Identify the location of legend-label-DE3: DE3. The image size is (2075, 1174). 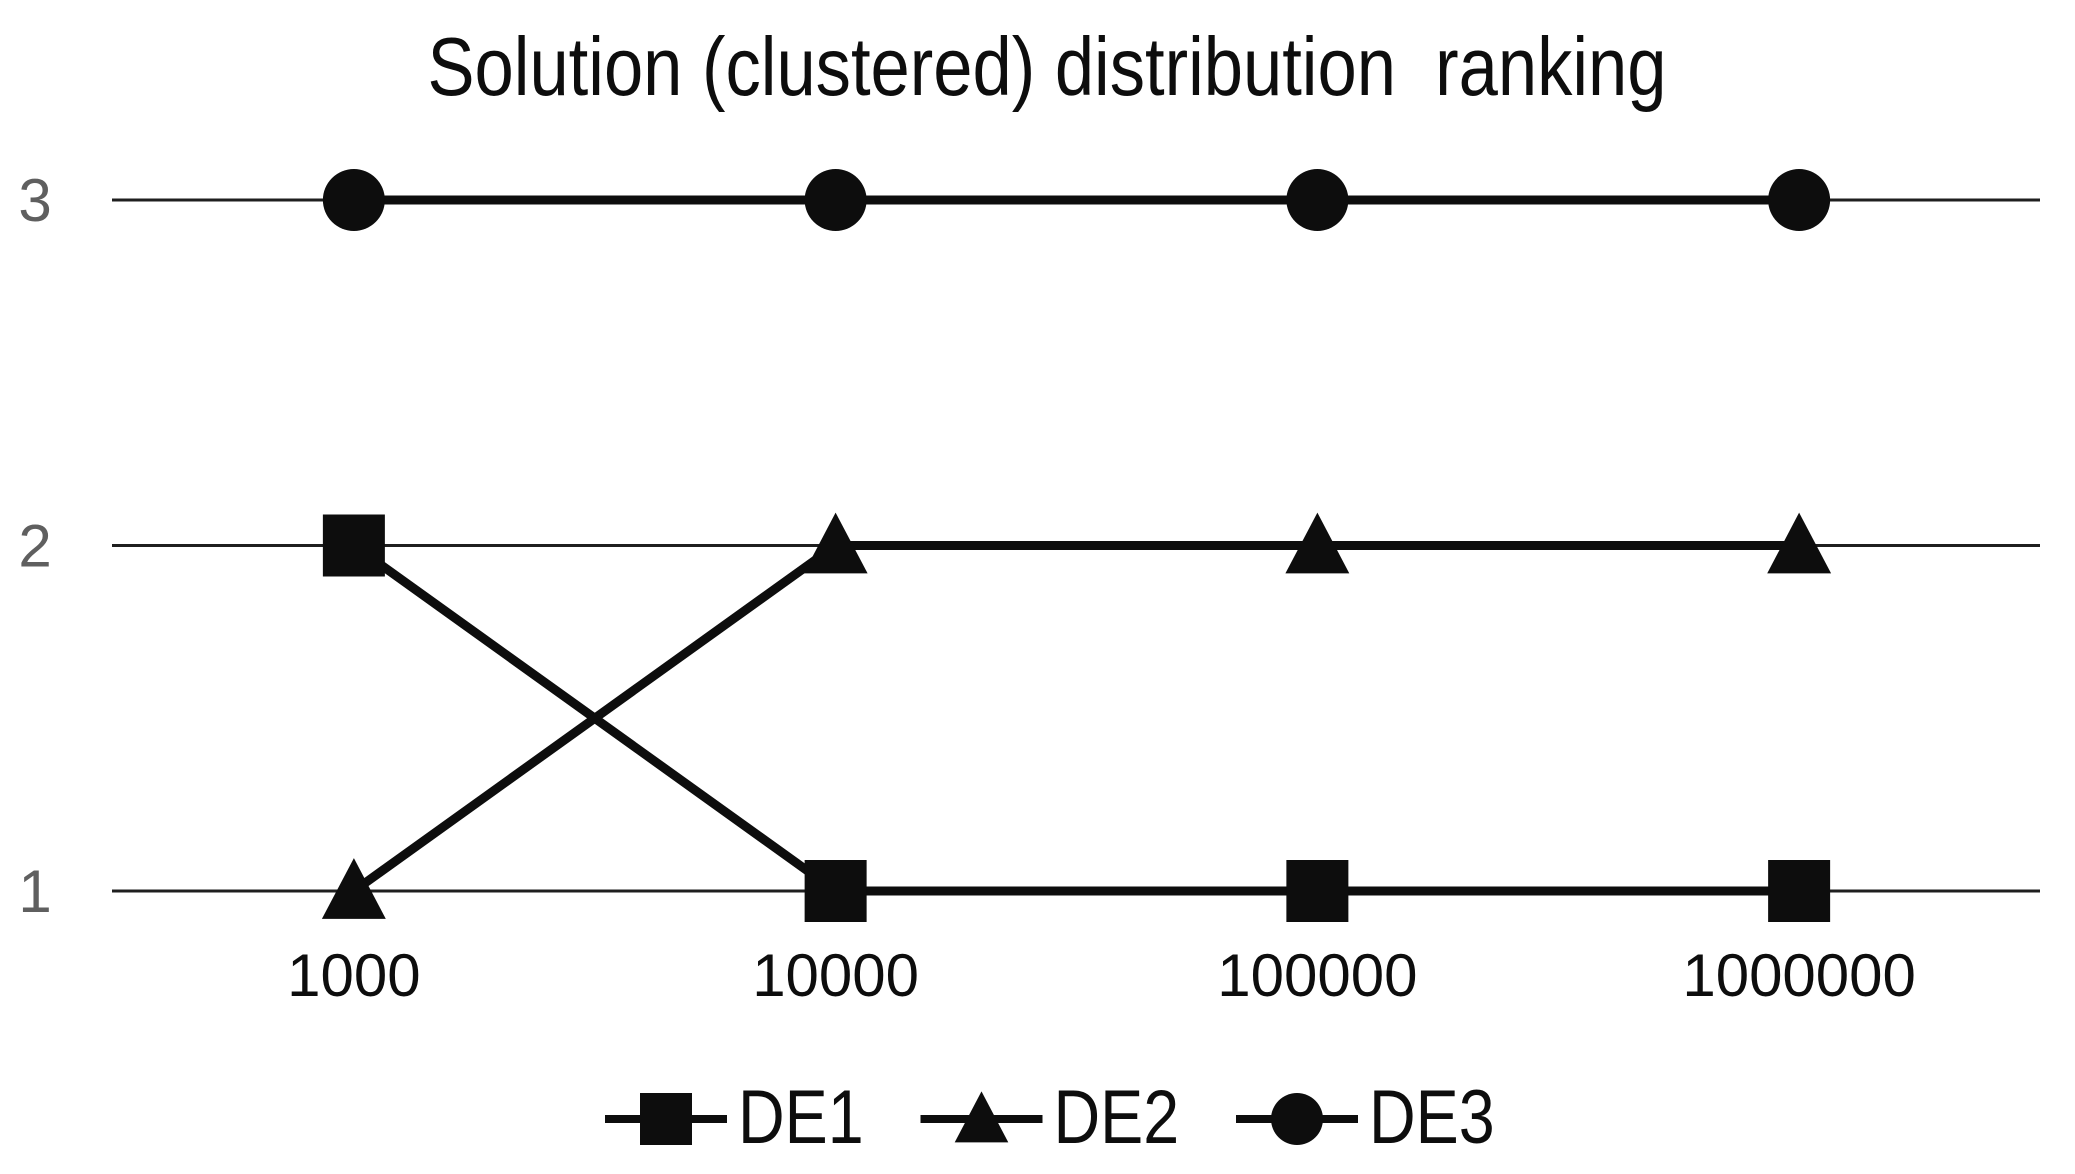
(1432, 1116).